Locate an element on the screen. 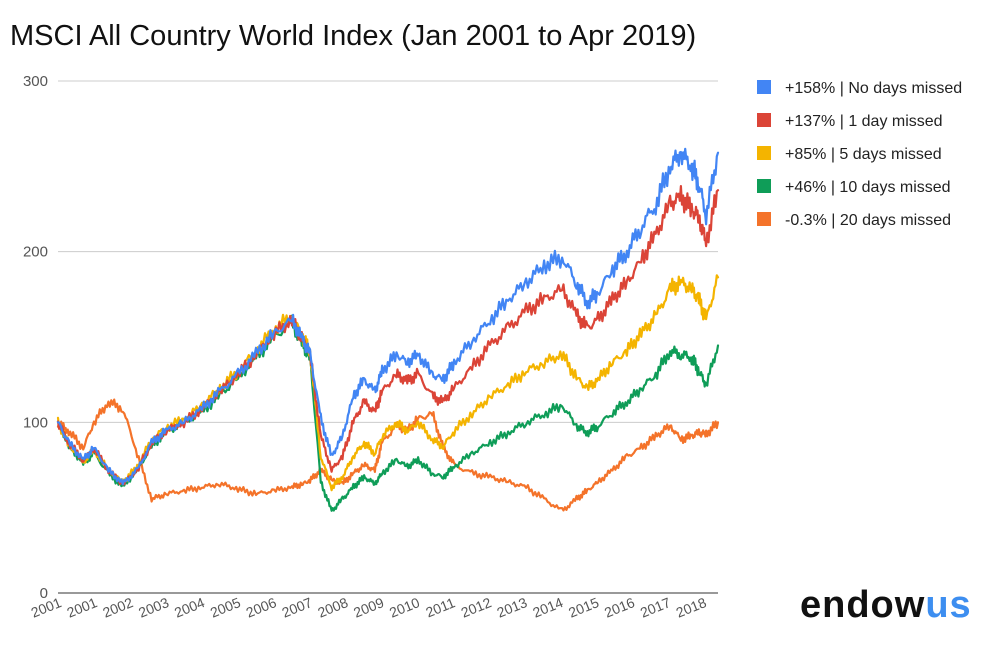 The image size is (1000, 656). x-tick-label: 2017 is located at coordinates (655, 607).